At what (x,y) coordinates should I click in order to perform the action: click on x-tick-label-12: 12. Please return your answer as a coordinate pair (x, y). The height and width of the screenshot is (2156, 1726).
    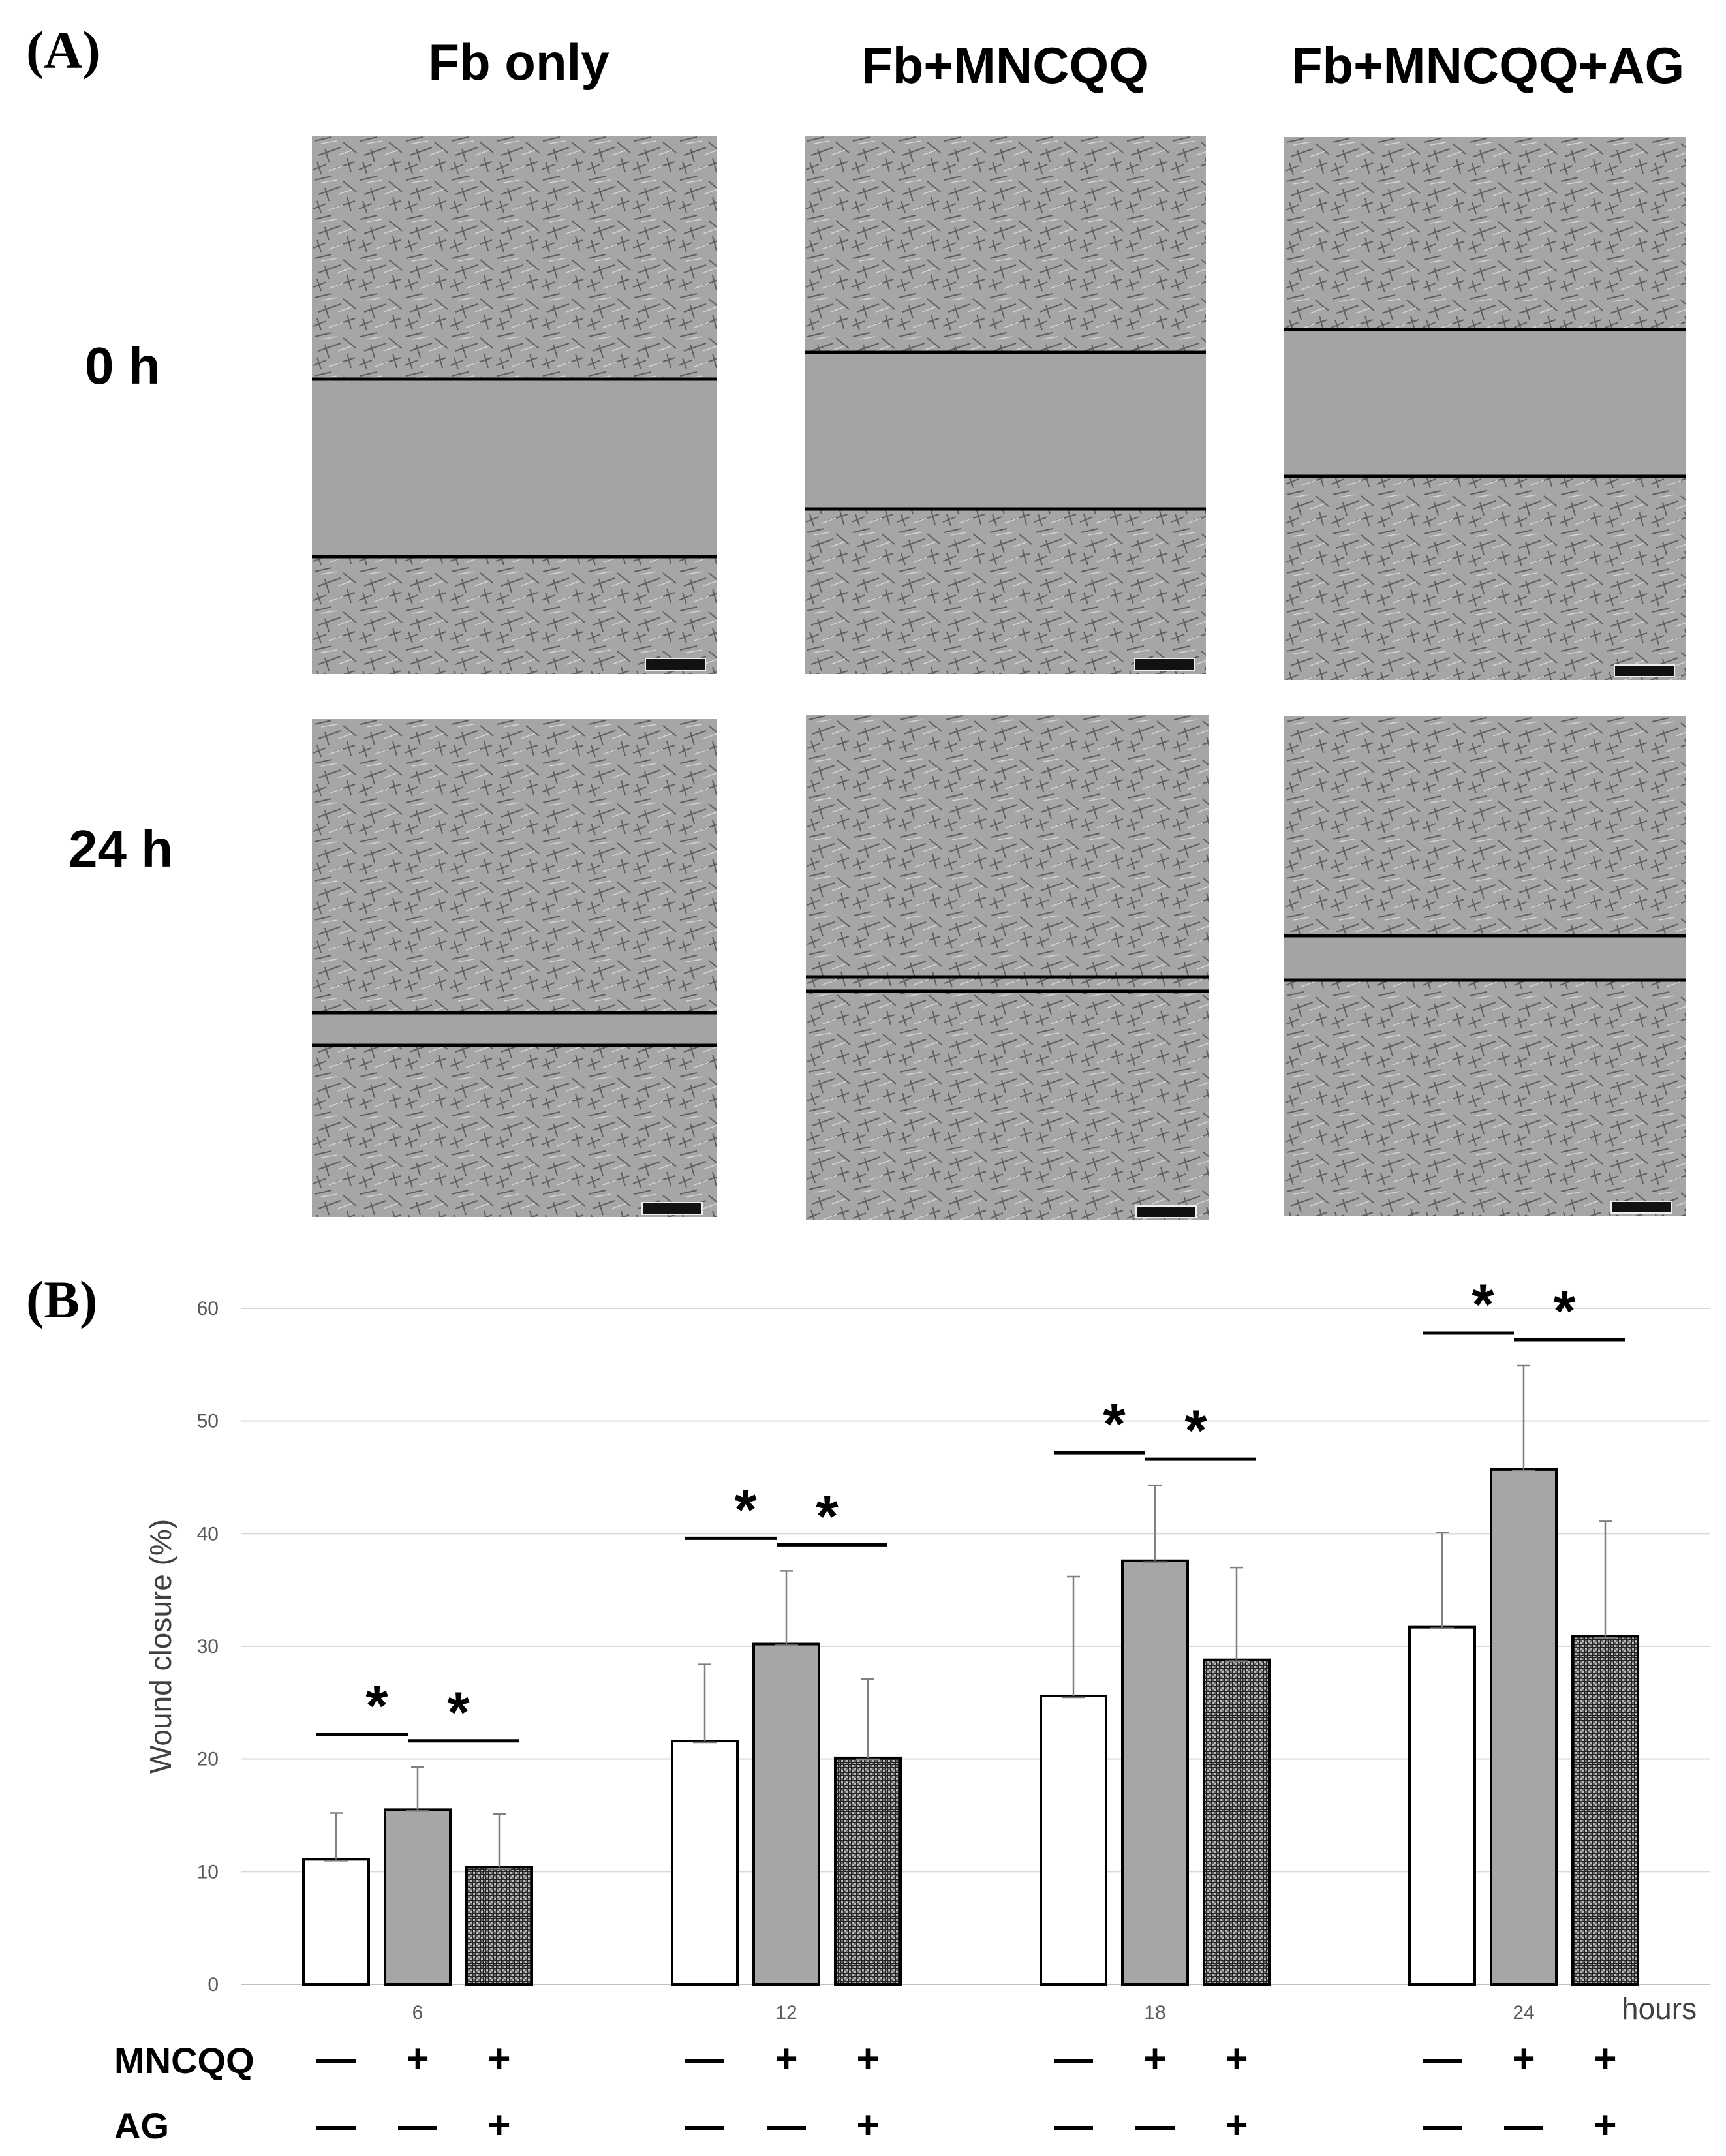
    Looking at the image, I should click on (786, 2013).